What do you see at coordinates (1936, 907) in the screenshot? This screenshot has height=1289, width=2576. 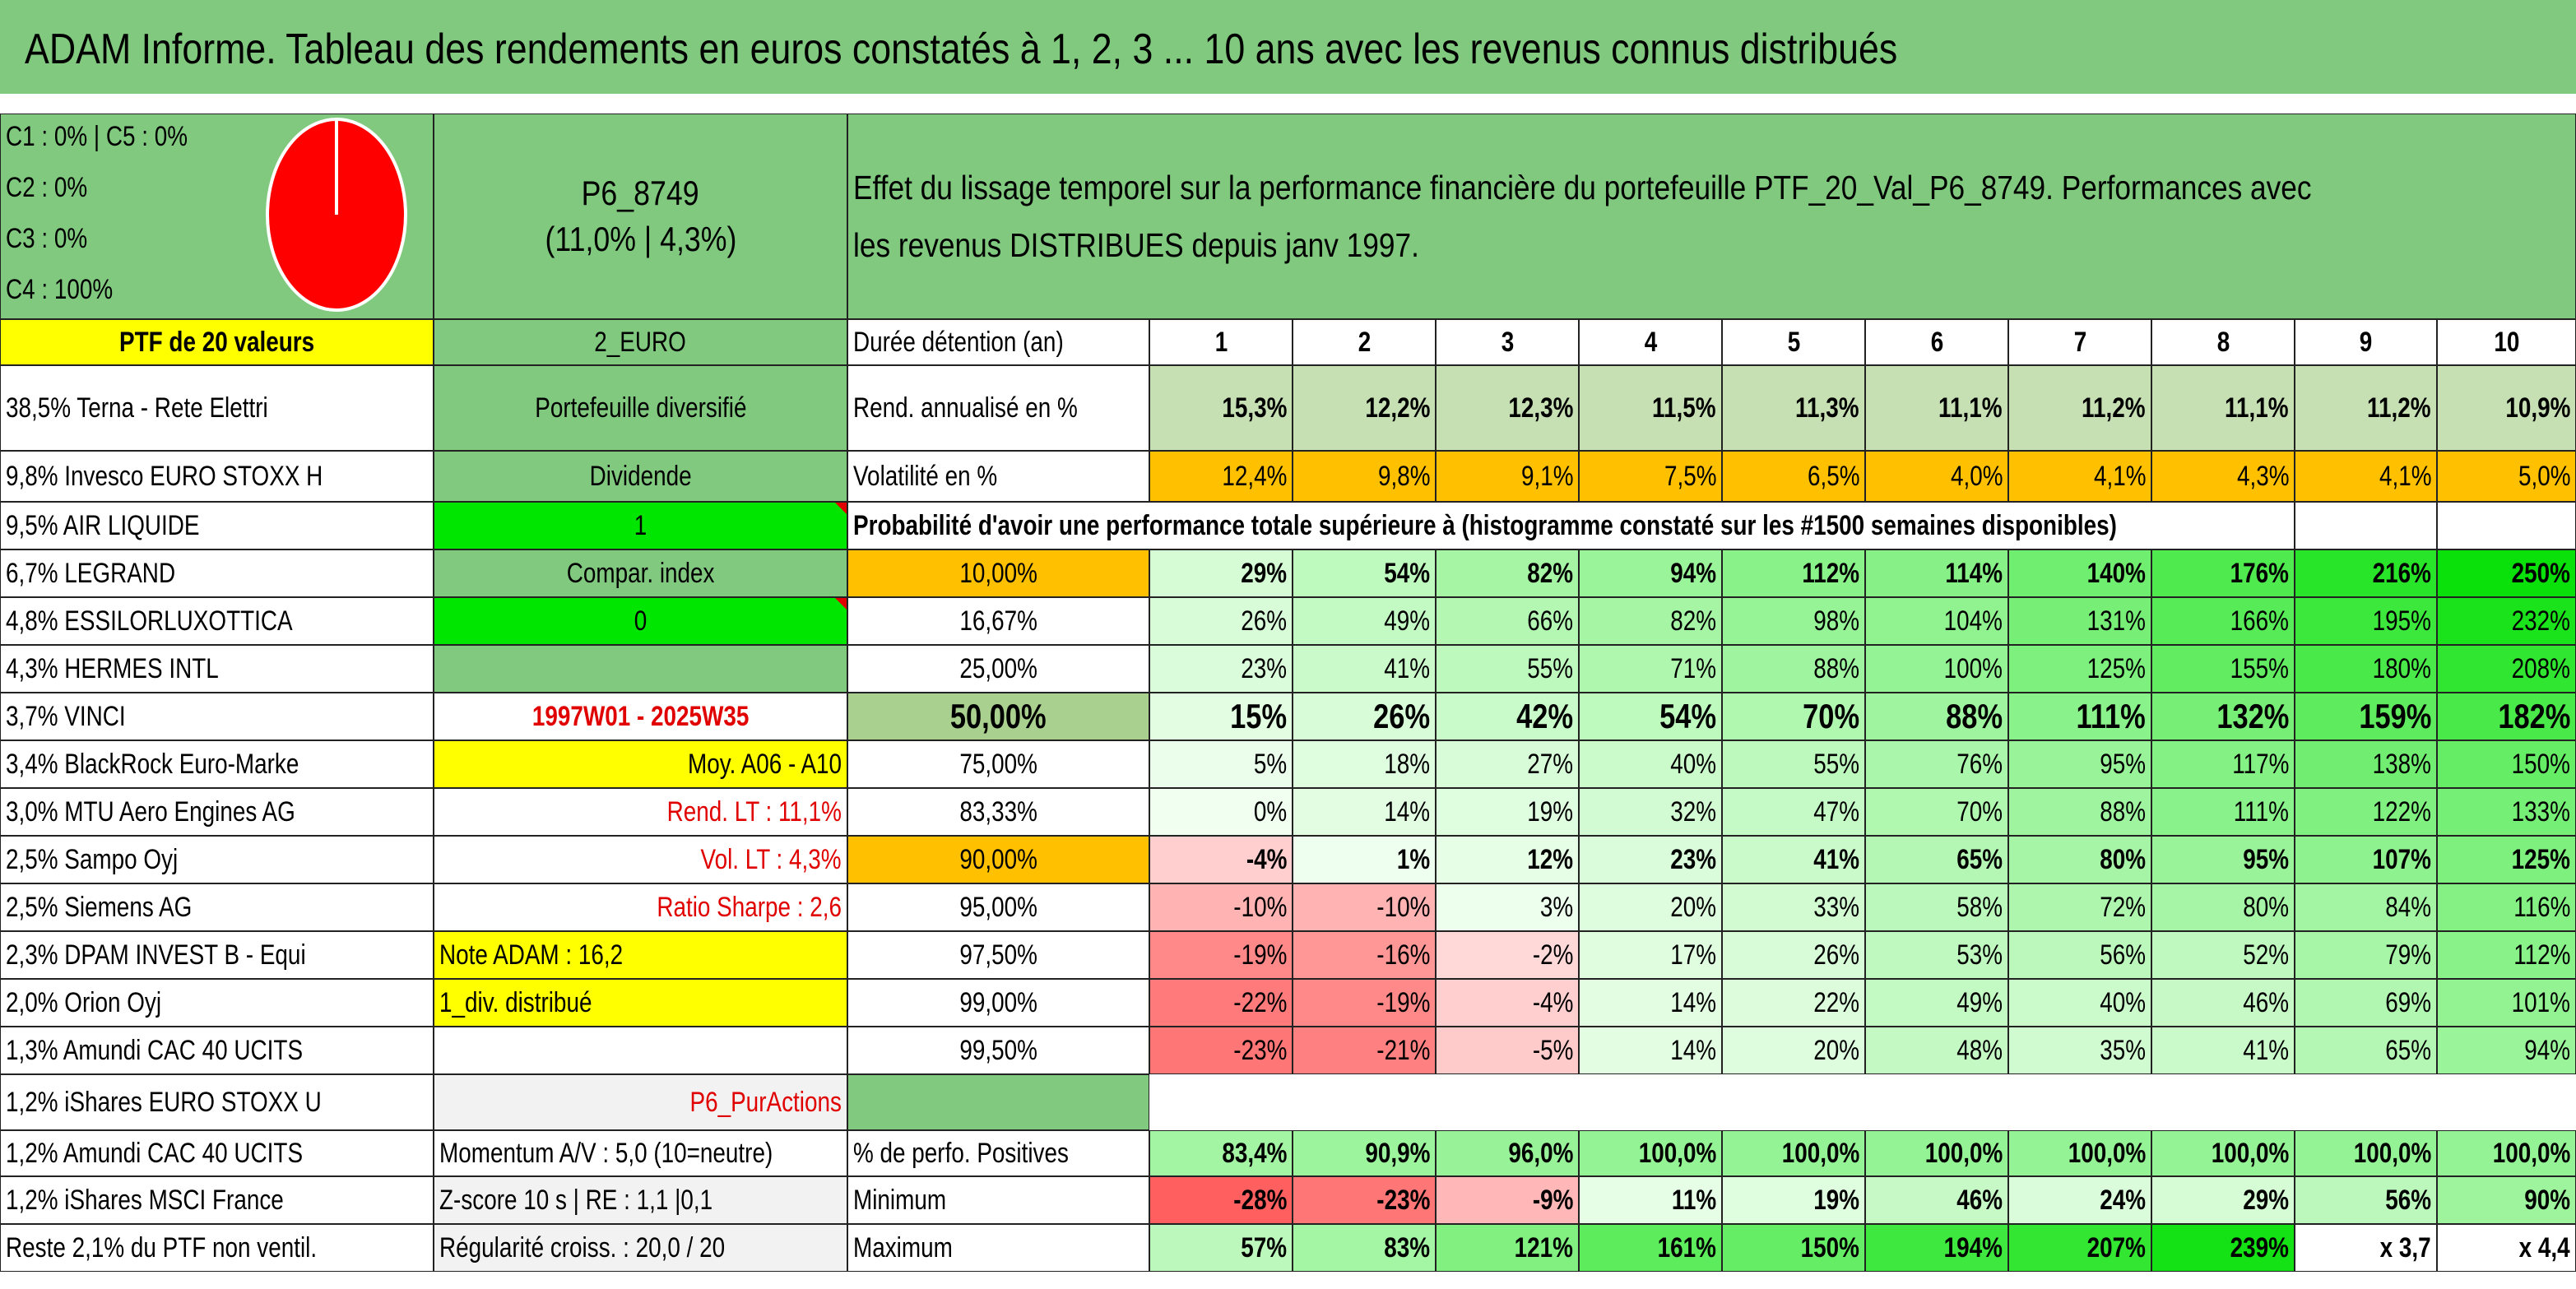 I see `prob-cell: 58%` at bounding box center [1936, 907].